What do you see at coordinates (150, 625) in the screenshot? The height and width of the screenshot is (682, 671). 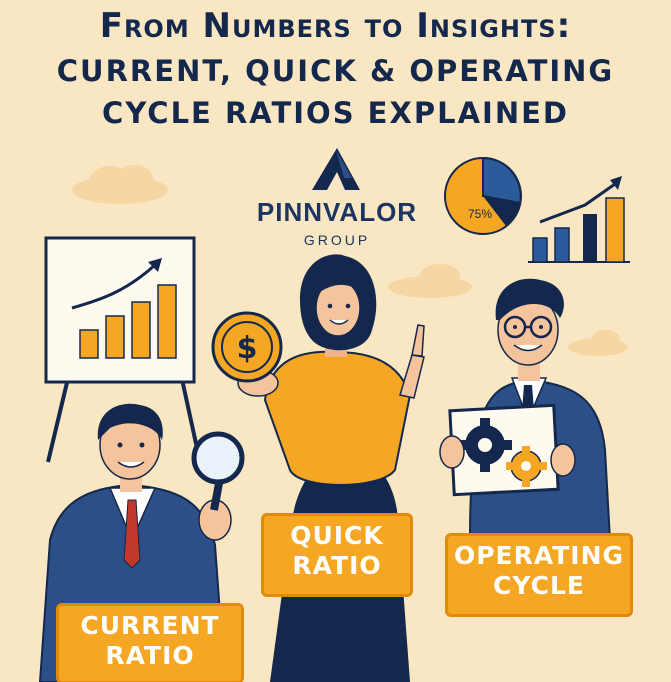 I see `current-ratio-label-line1: CURRENT` at bounding box center [150, 625].